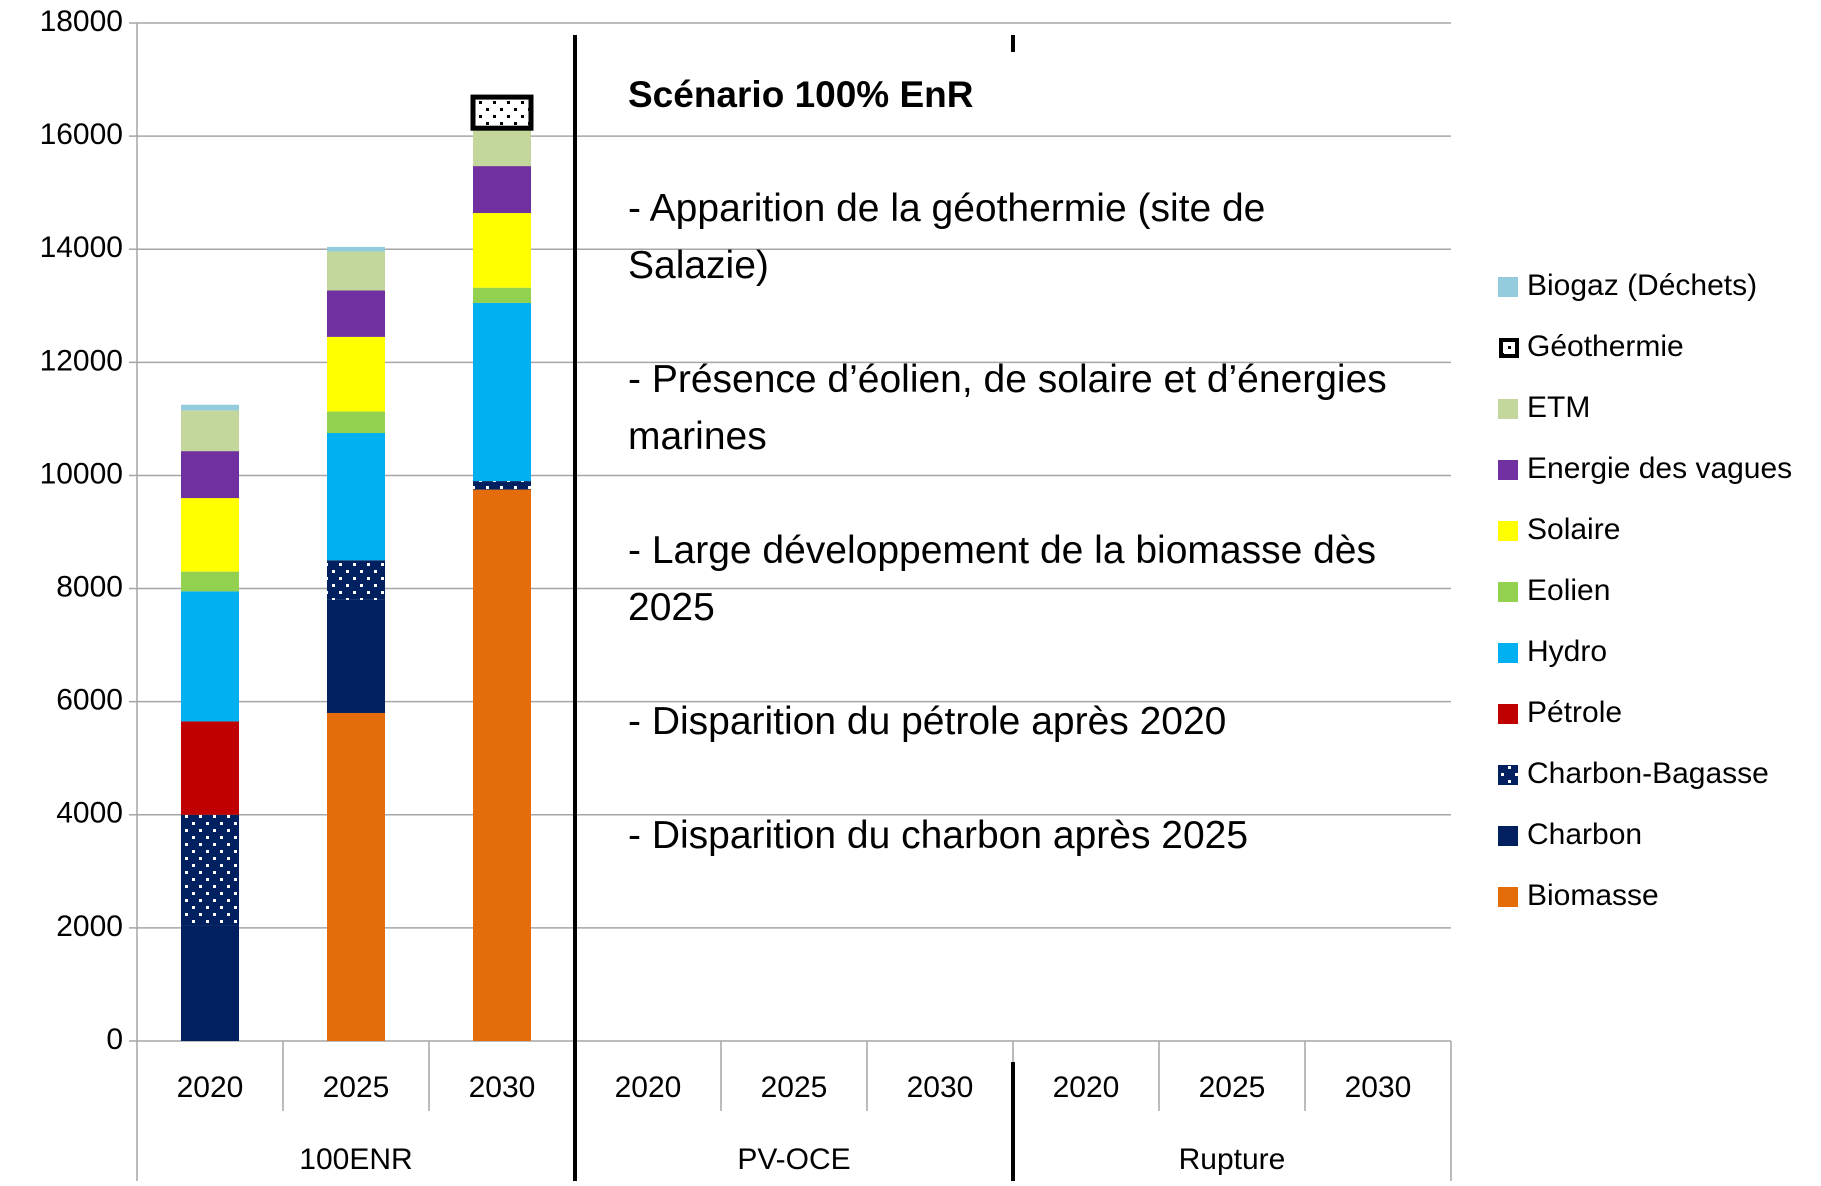  Describe the element at coordinates (89, 813) in the screenshot. I see `y-tick-label: 4000` at that location.